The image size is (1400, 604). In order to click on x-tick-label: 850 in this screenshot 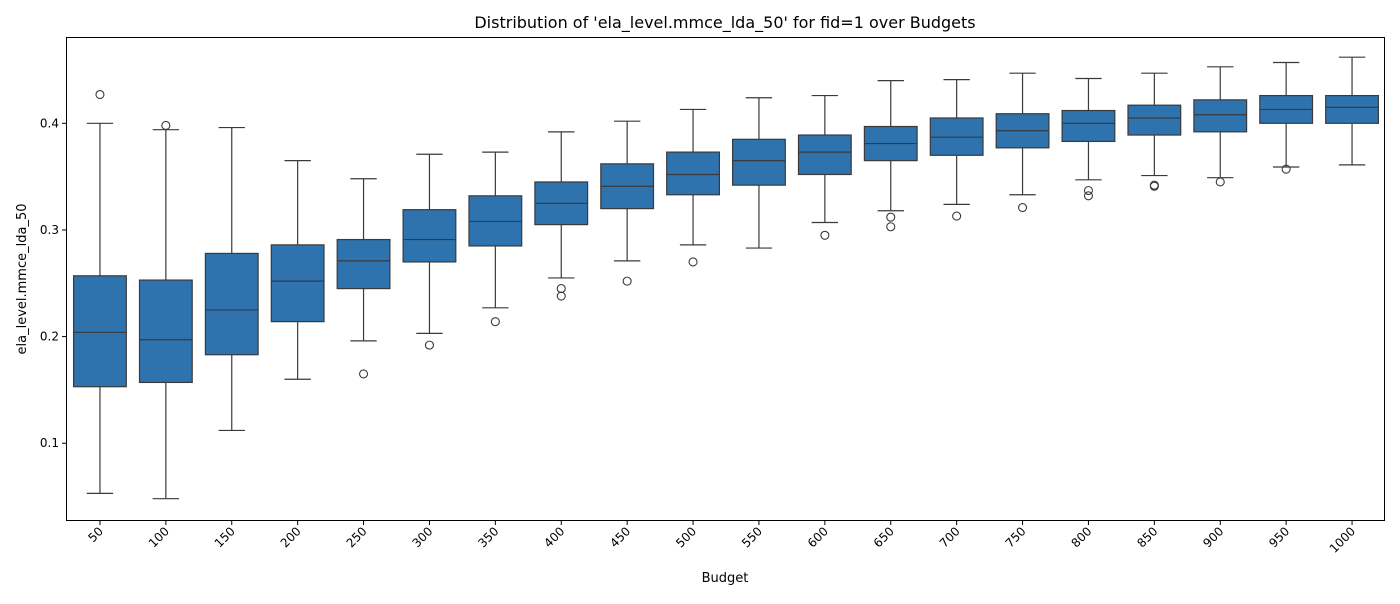, I will do `click(1147, 537)`.